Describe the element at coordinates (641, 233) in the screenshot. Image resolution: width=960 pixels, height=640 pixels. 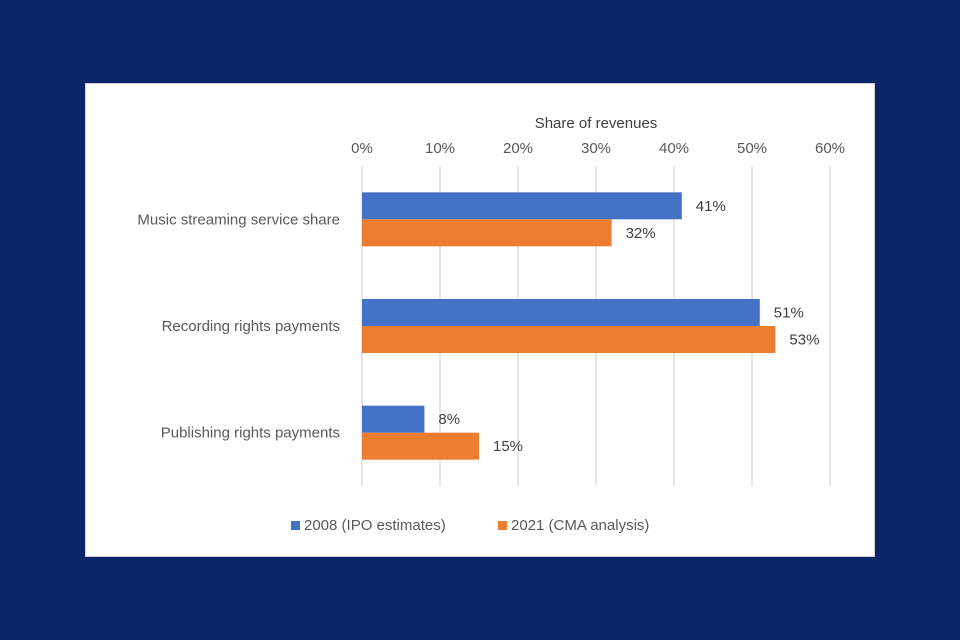
I see `data-label: 32%` at that location.